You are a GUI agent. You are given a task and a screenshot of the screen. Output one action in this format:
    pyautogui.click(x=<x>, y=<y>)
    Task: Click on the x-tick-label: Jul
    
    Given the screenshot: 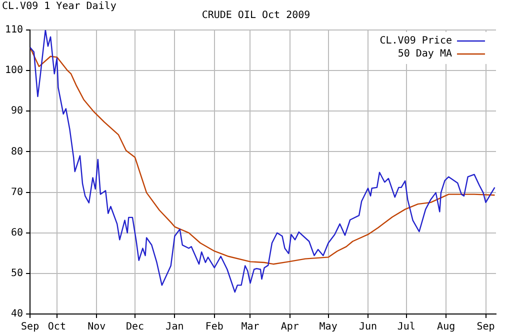 What is the action you would take?
    pyautogui.click(x=406, y=327)
    